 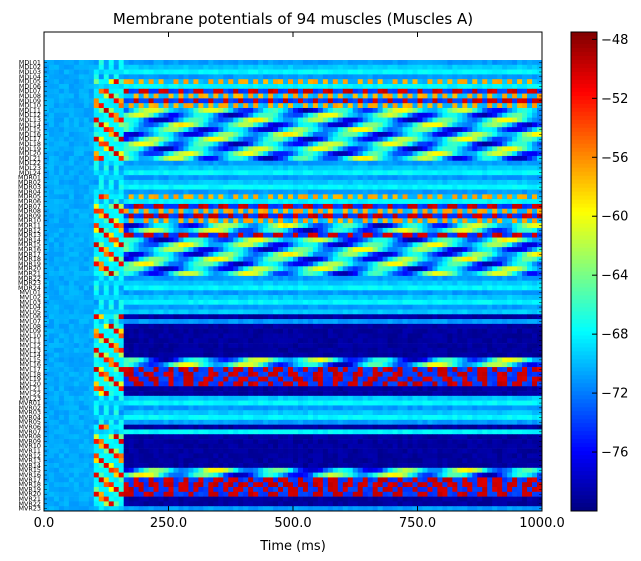 I want to click on heatmap-row, so click(x=293, y=298).